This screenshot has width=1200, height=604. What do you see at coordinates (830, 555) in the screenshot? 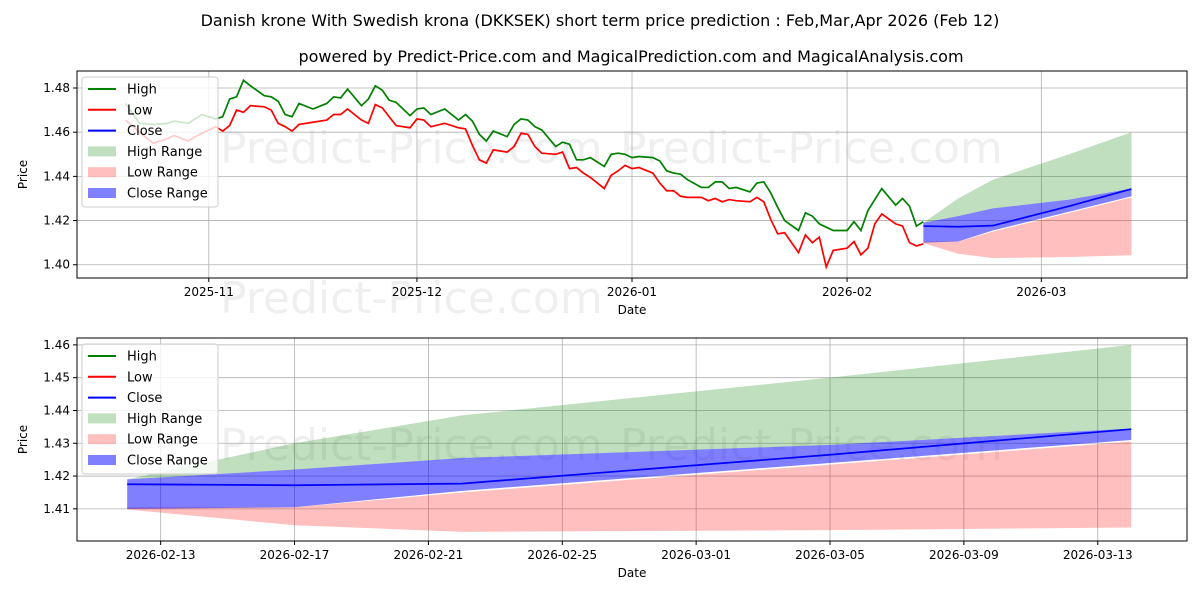
I see `x-tick-label: 2026-03-05` at bounding box center [830, 555].